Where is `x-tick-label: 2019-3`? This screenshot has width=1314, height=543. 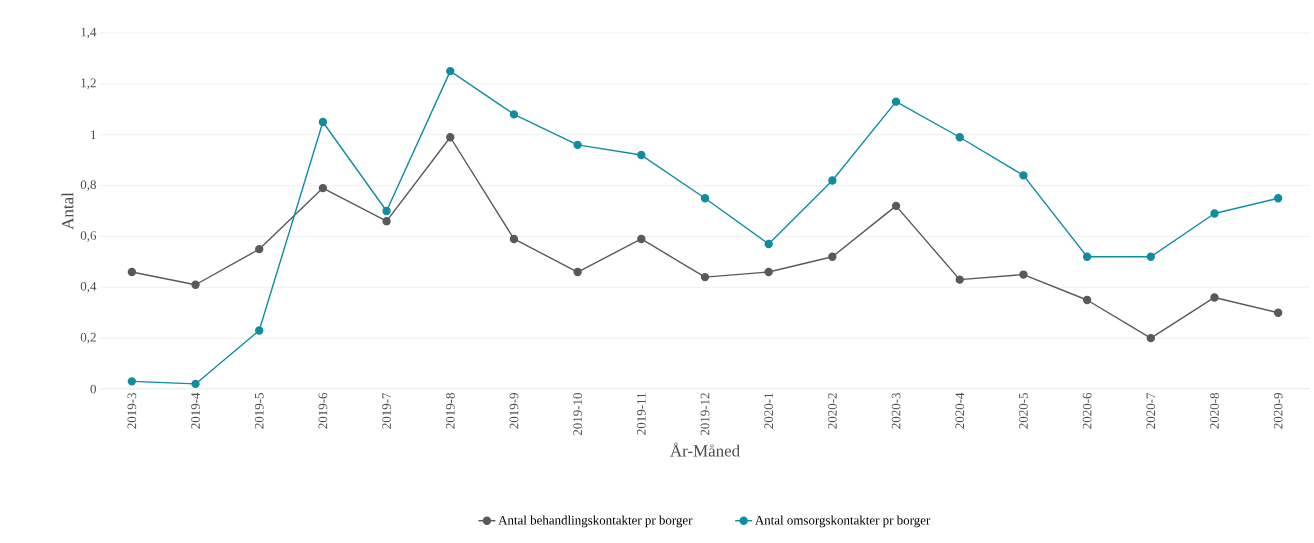 x-tick-label: 2019-3 is located at coordinates (132, 411).